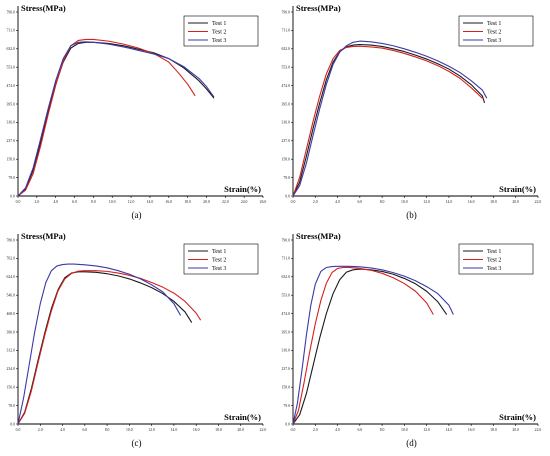 Image resolution: width=550 pixels, height=456 pixels. I want to click on x-tick-label: 8.0, so click(382, 430).